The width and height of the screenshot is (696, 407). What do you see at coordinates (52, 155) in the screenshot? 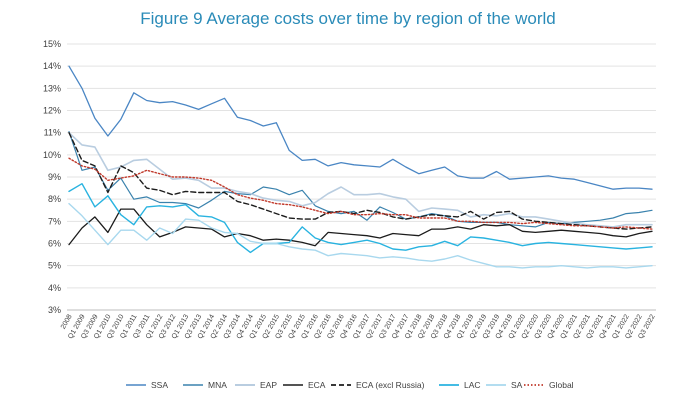
I see `y-tick-label: 10%` at bounding box center [52, 155].